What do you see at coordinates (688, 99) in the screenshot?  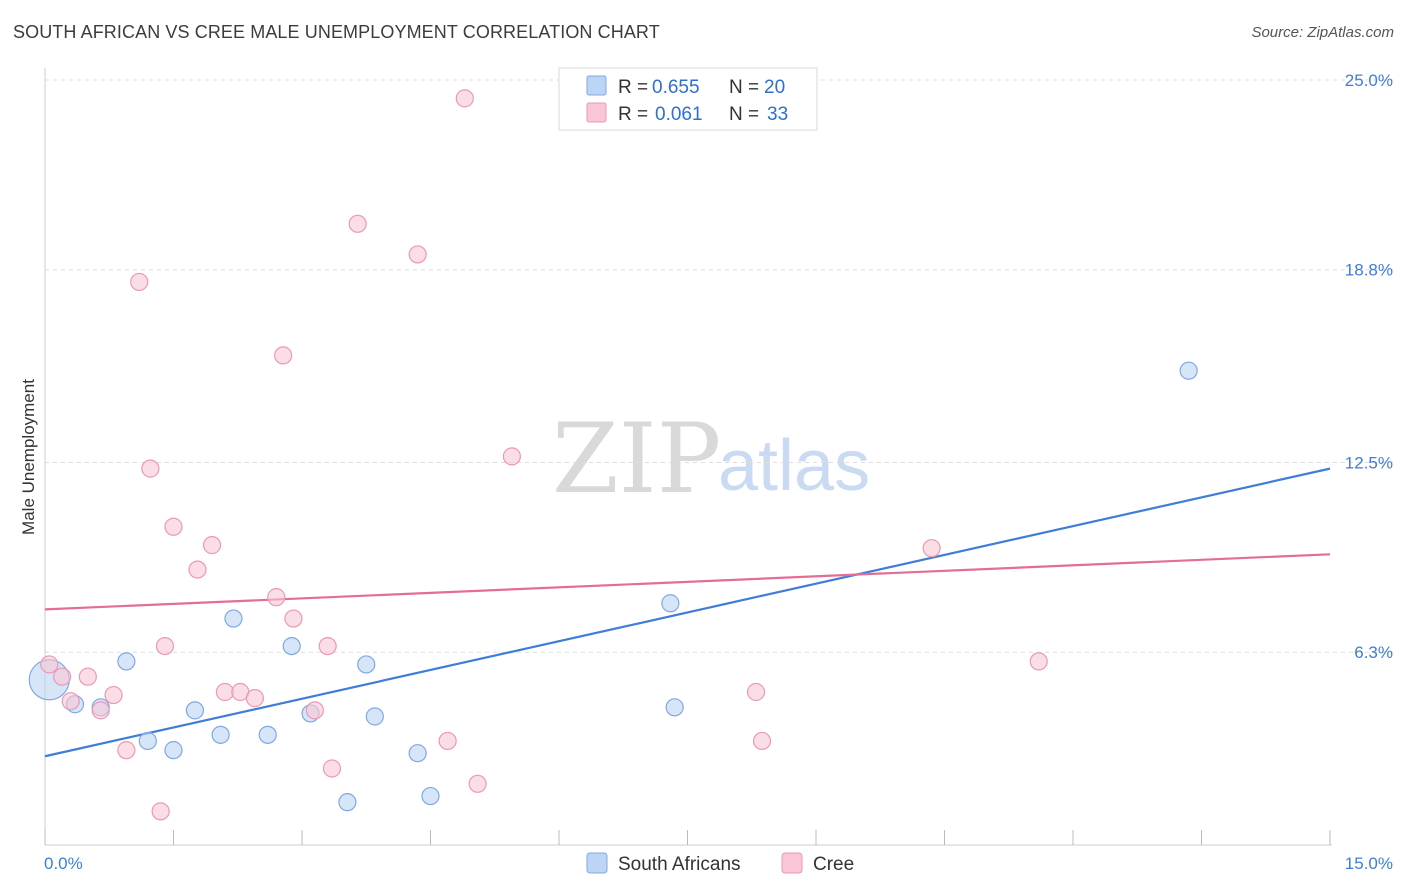 I see `stats-legend: R = 0.655 N = 20 R = 0.061 N = 33` at bounding box center [688, 99].